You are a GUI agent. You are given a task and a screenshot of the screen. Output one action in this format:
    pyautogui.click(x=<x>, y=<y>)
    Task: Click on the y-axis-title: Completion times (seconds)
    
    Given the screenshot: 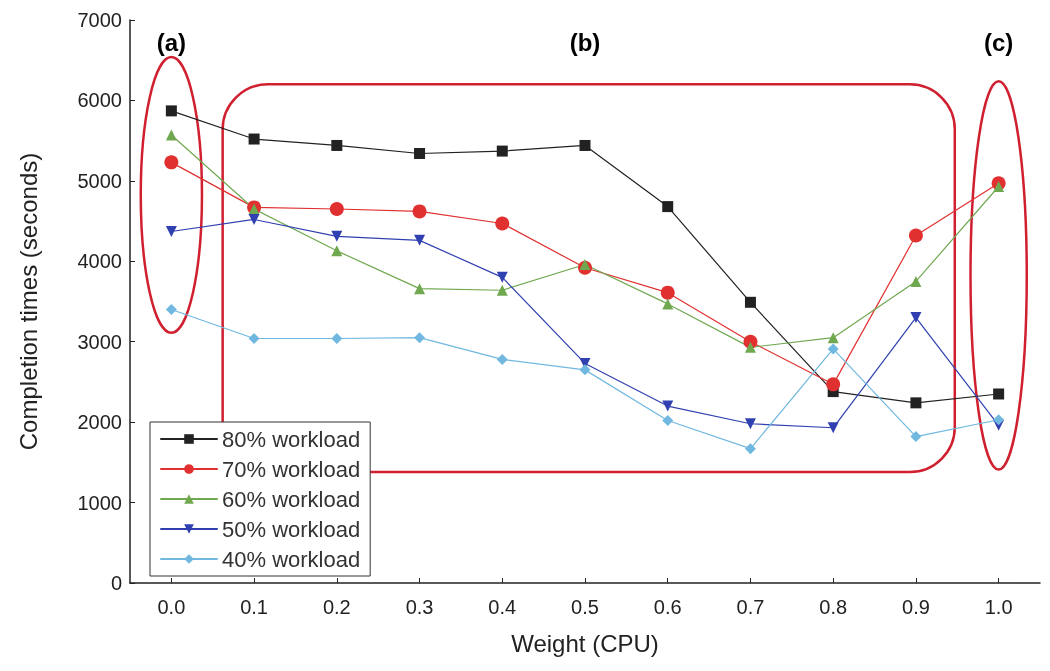 What is the action you would take?
    pyautogui.click(x=28, y=301)
    